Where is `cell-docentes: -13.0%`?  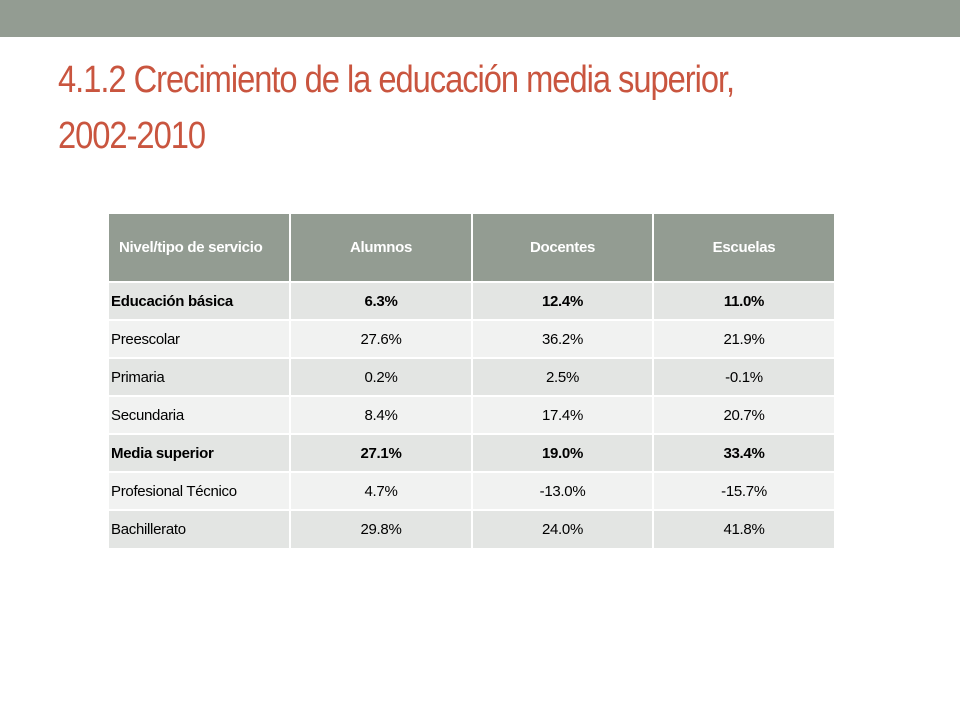
cell-docentes: -13.0% is located at coordinates (563, 490).